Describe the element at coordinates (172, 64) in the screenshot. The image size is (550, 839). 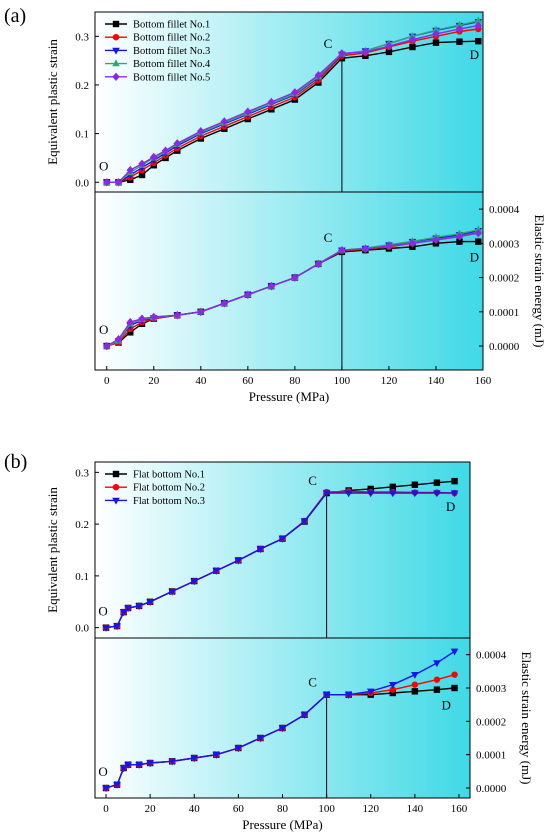
I see `legend-label-4: Bottom fillet No.4` at that location.